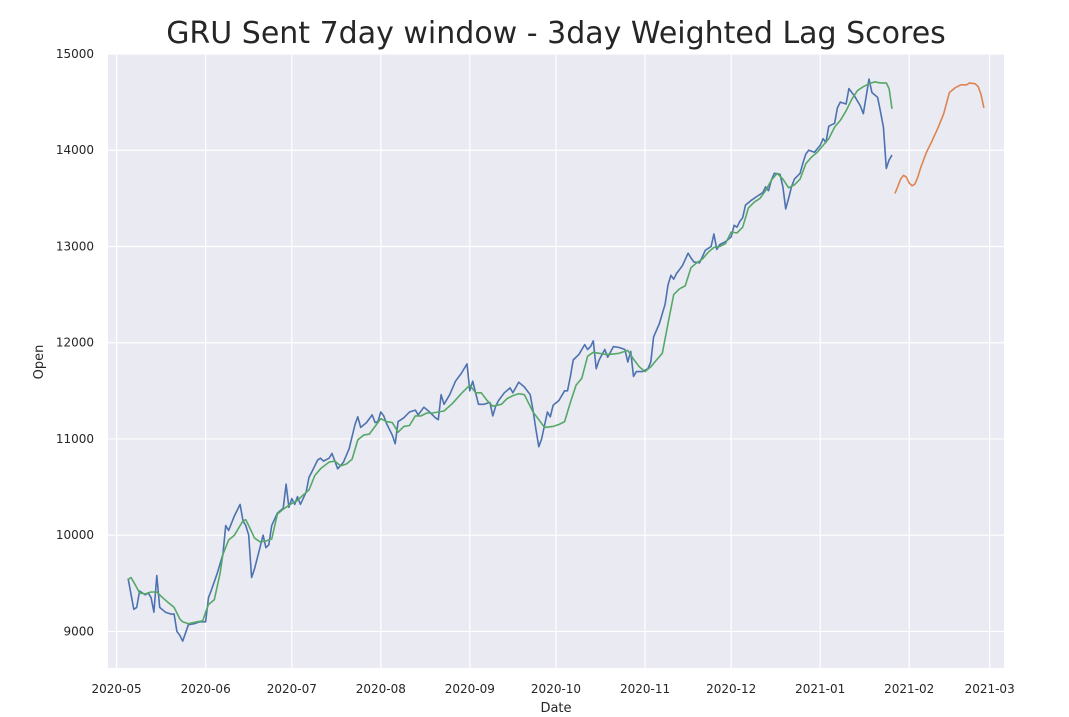  What do you see at coordinates (731, 689) in the screenshot?
I see `x-tick-label: 2020-12` at bounding box center [731, 689].